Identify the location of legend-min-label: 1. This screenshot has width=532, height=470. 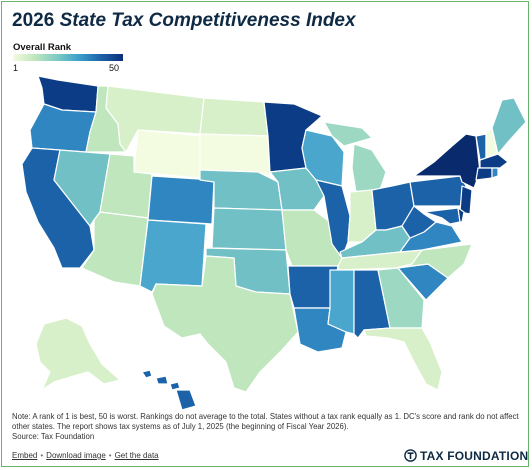
(16, 68).